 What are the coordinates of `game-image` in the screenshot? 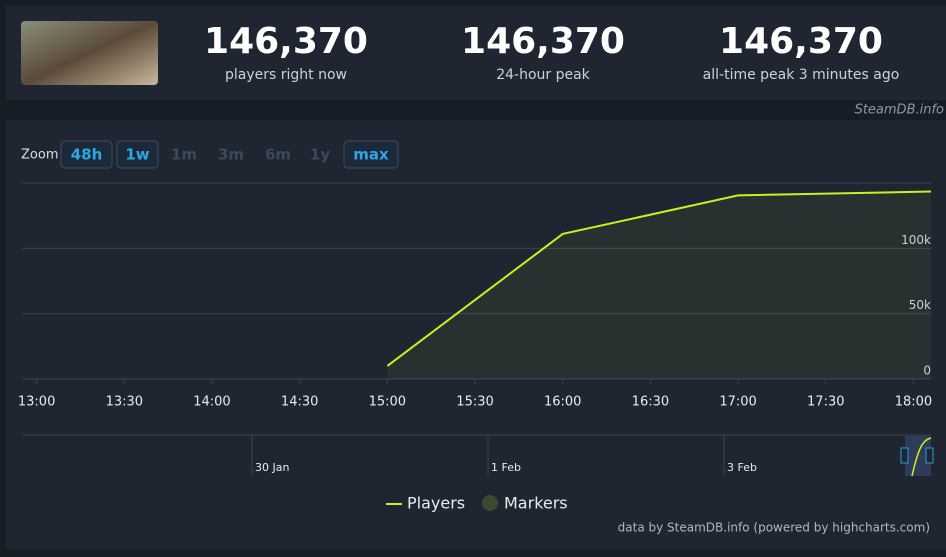 It's located at (89, 53).